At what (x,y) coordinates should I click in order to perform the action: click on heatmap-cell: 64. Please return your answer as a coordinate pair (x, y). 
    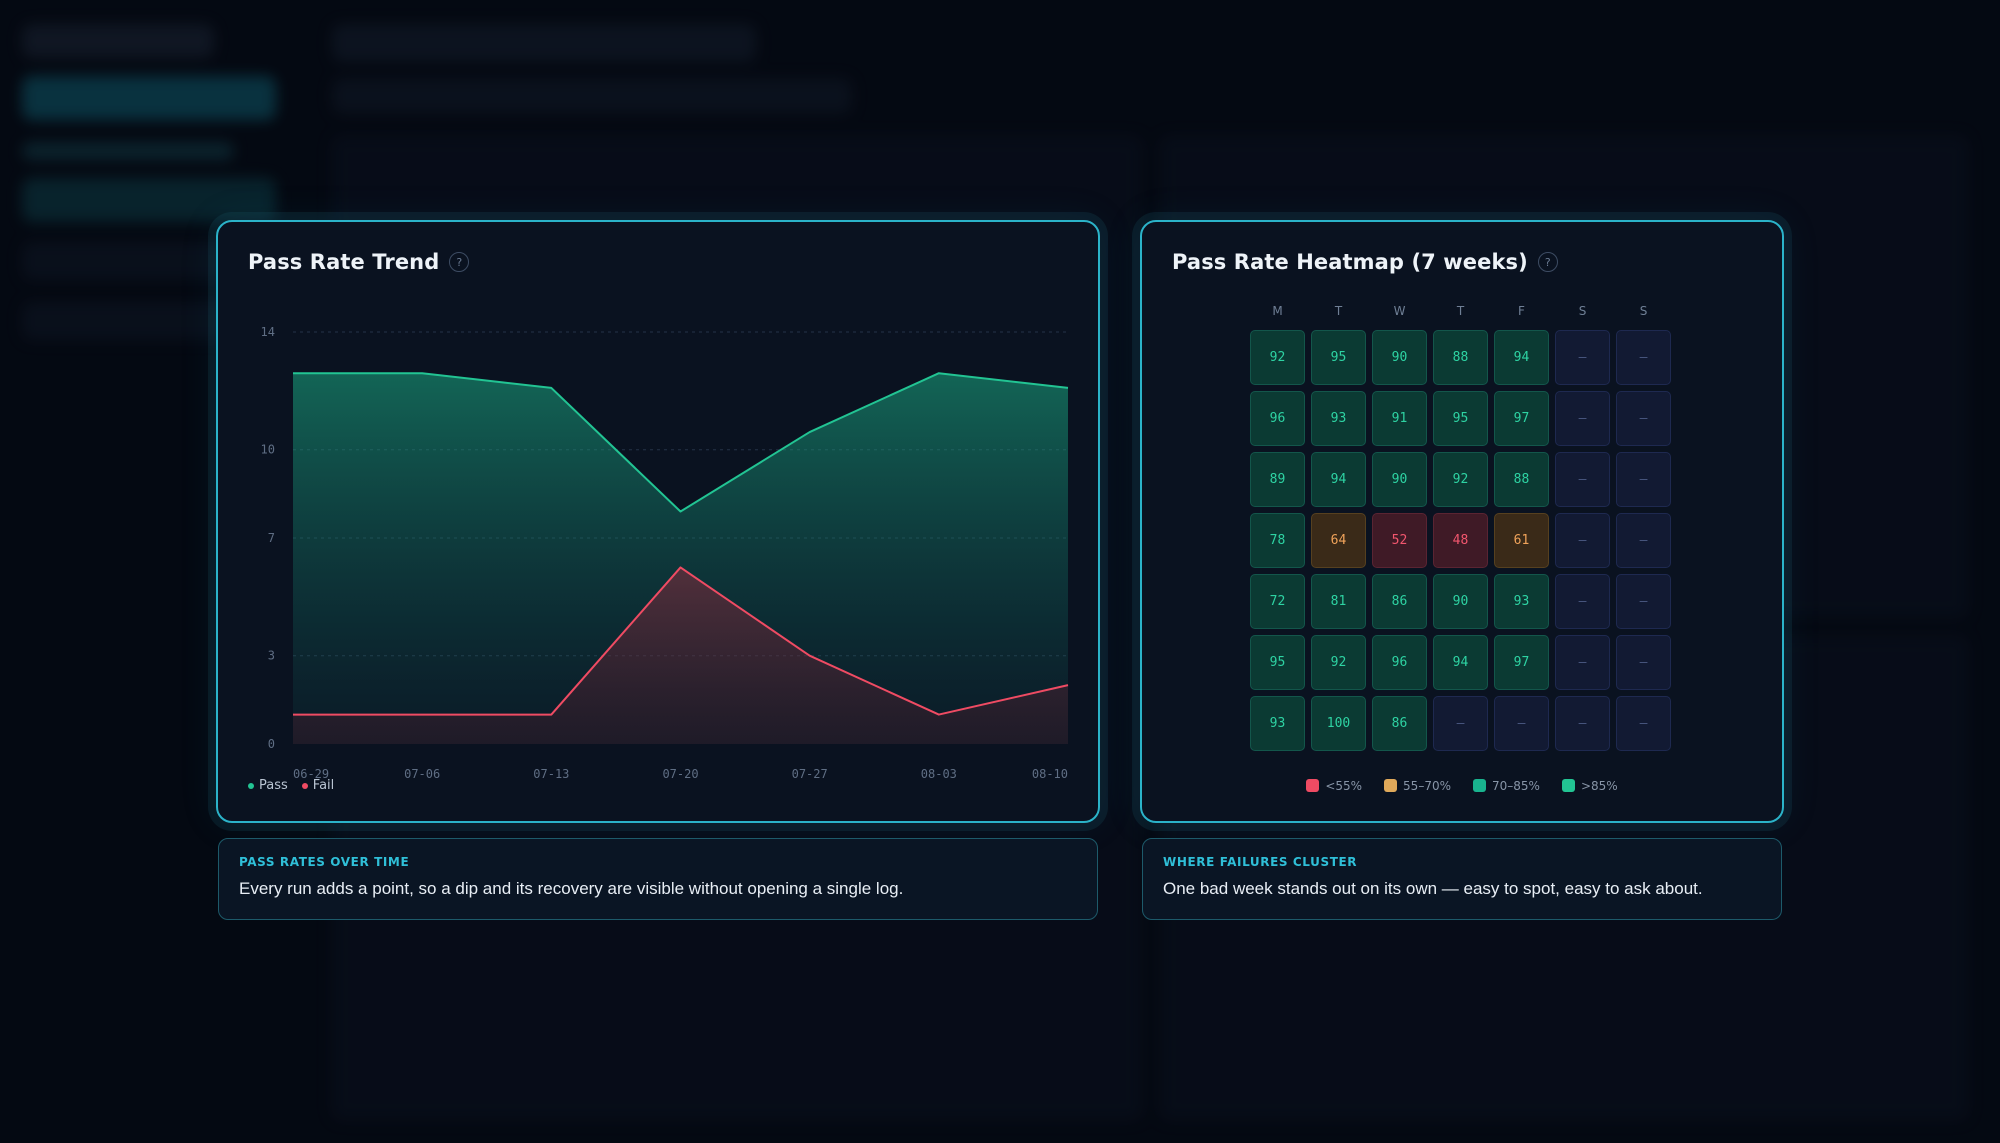
    Looking at the image, I should click on (1338, 540).